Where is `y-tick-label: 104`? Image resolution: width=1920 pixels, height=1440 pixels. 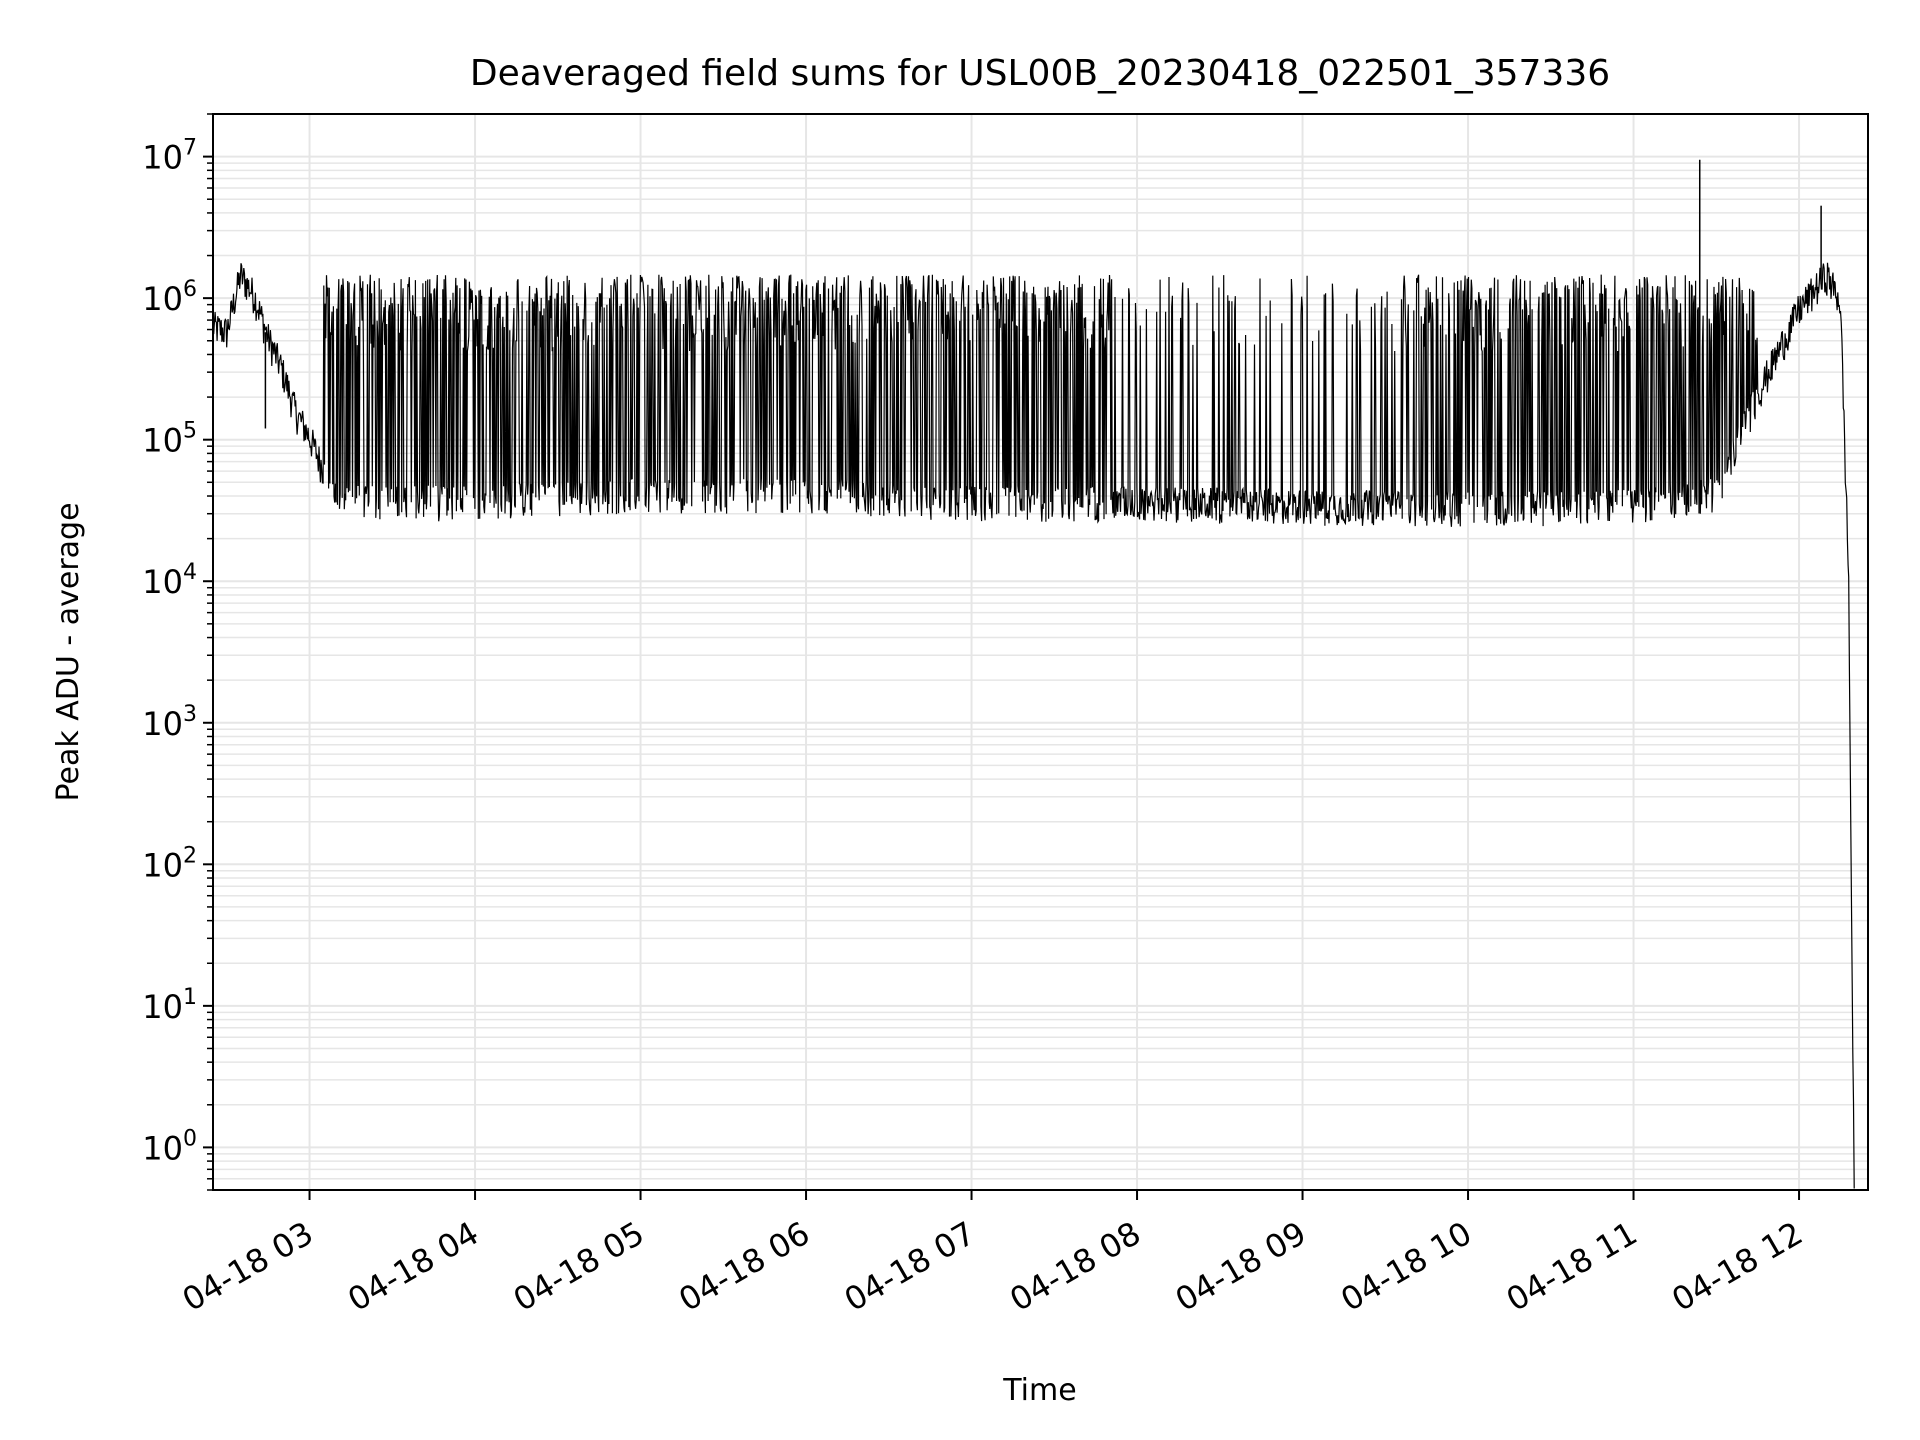 y-tick-label: 104 is located at coordinates (169, 580).